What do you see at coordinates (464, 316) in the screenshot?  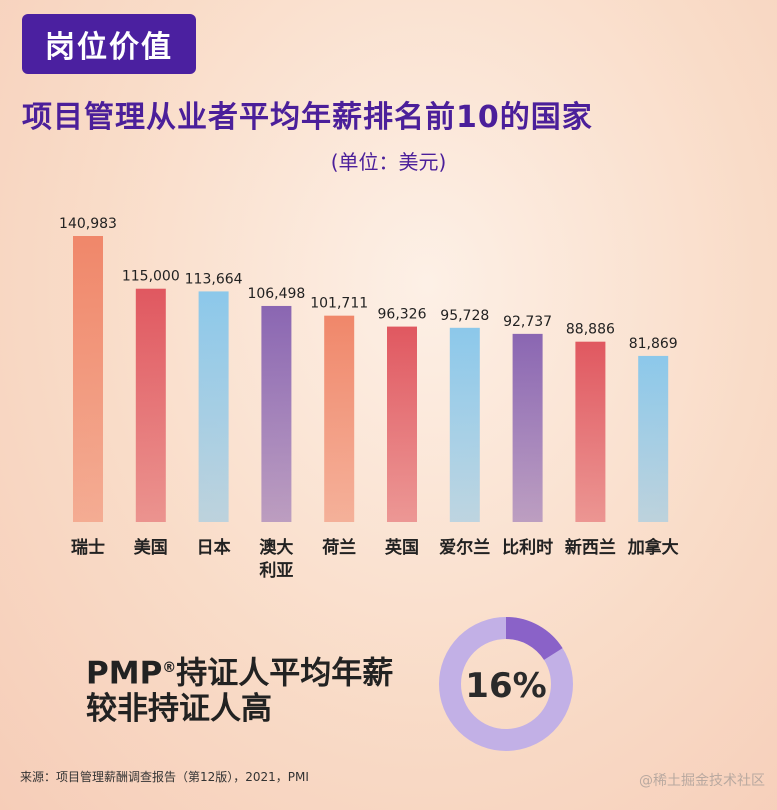 I see `bar-value-label: 95,728` at bounding box center [464, 316].